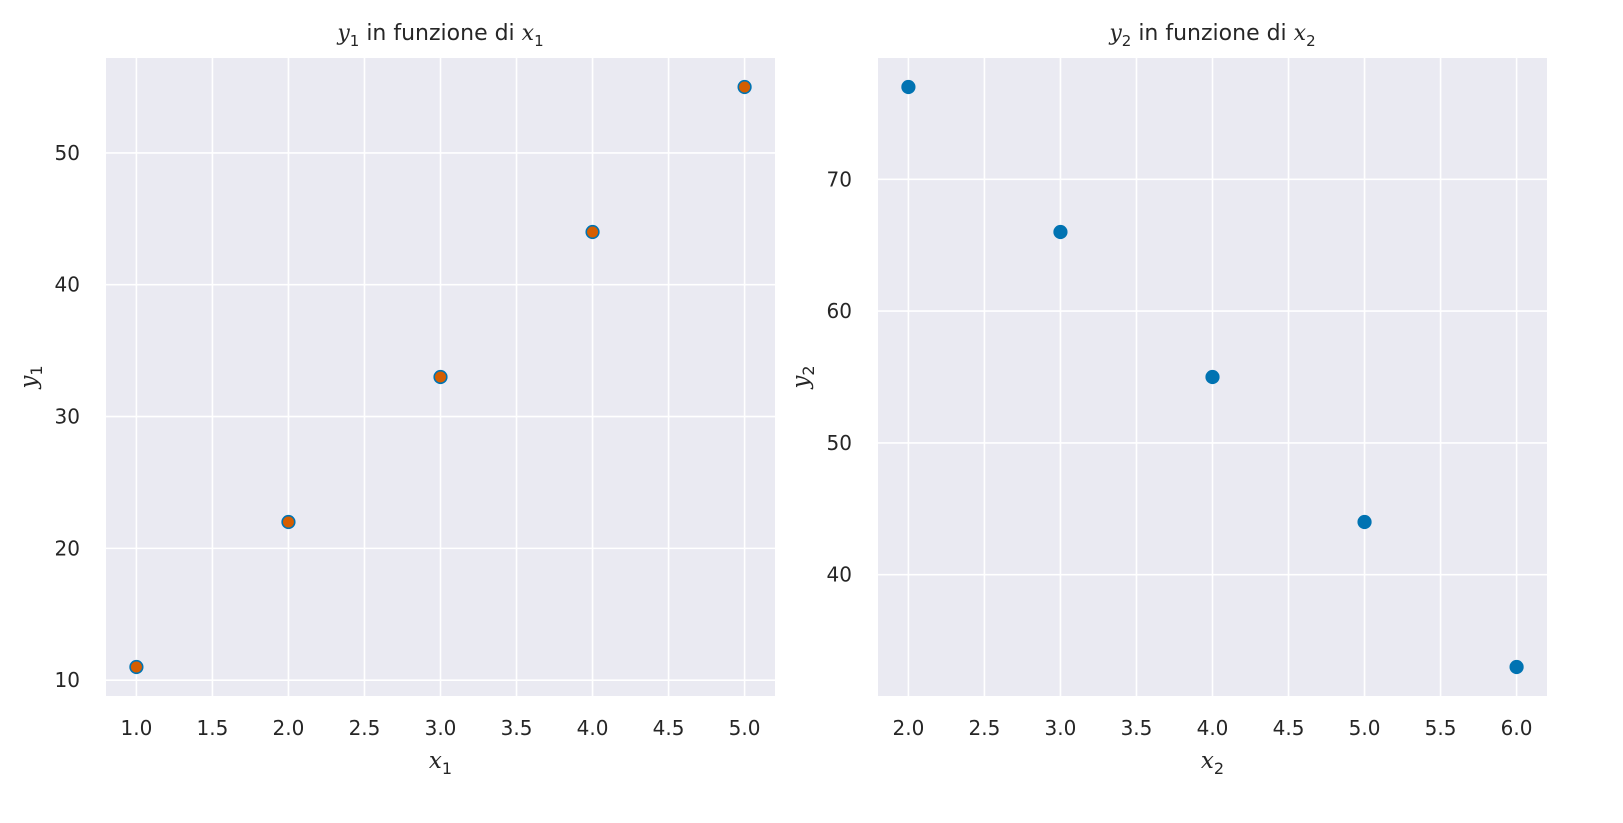 The image size is (1623, 823). What do you see at coordinates (803, 377) in the screenshot?
I see `y-axis-label: y2` at bounding box center [803, 377].